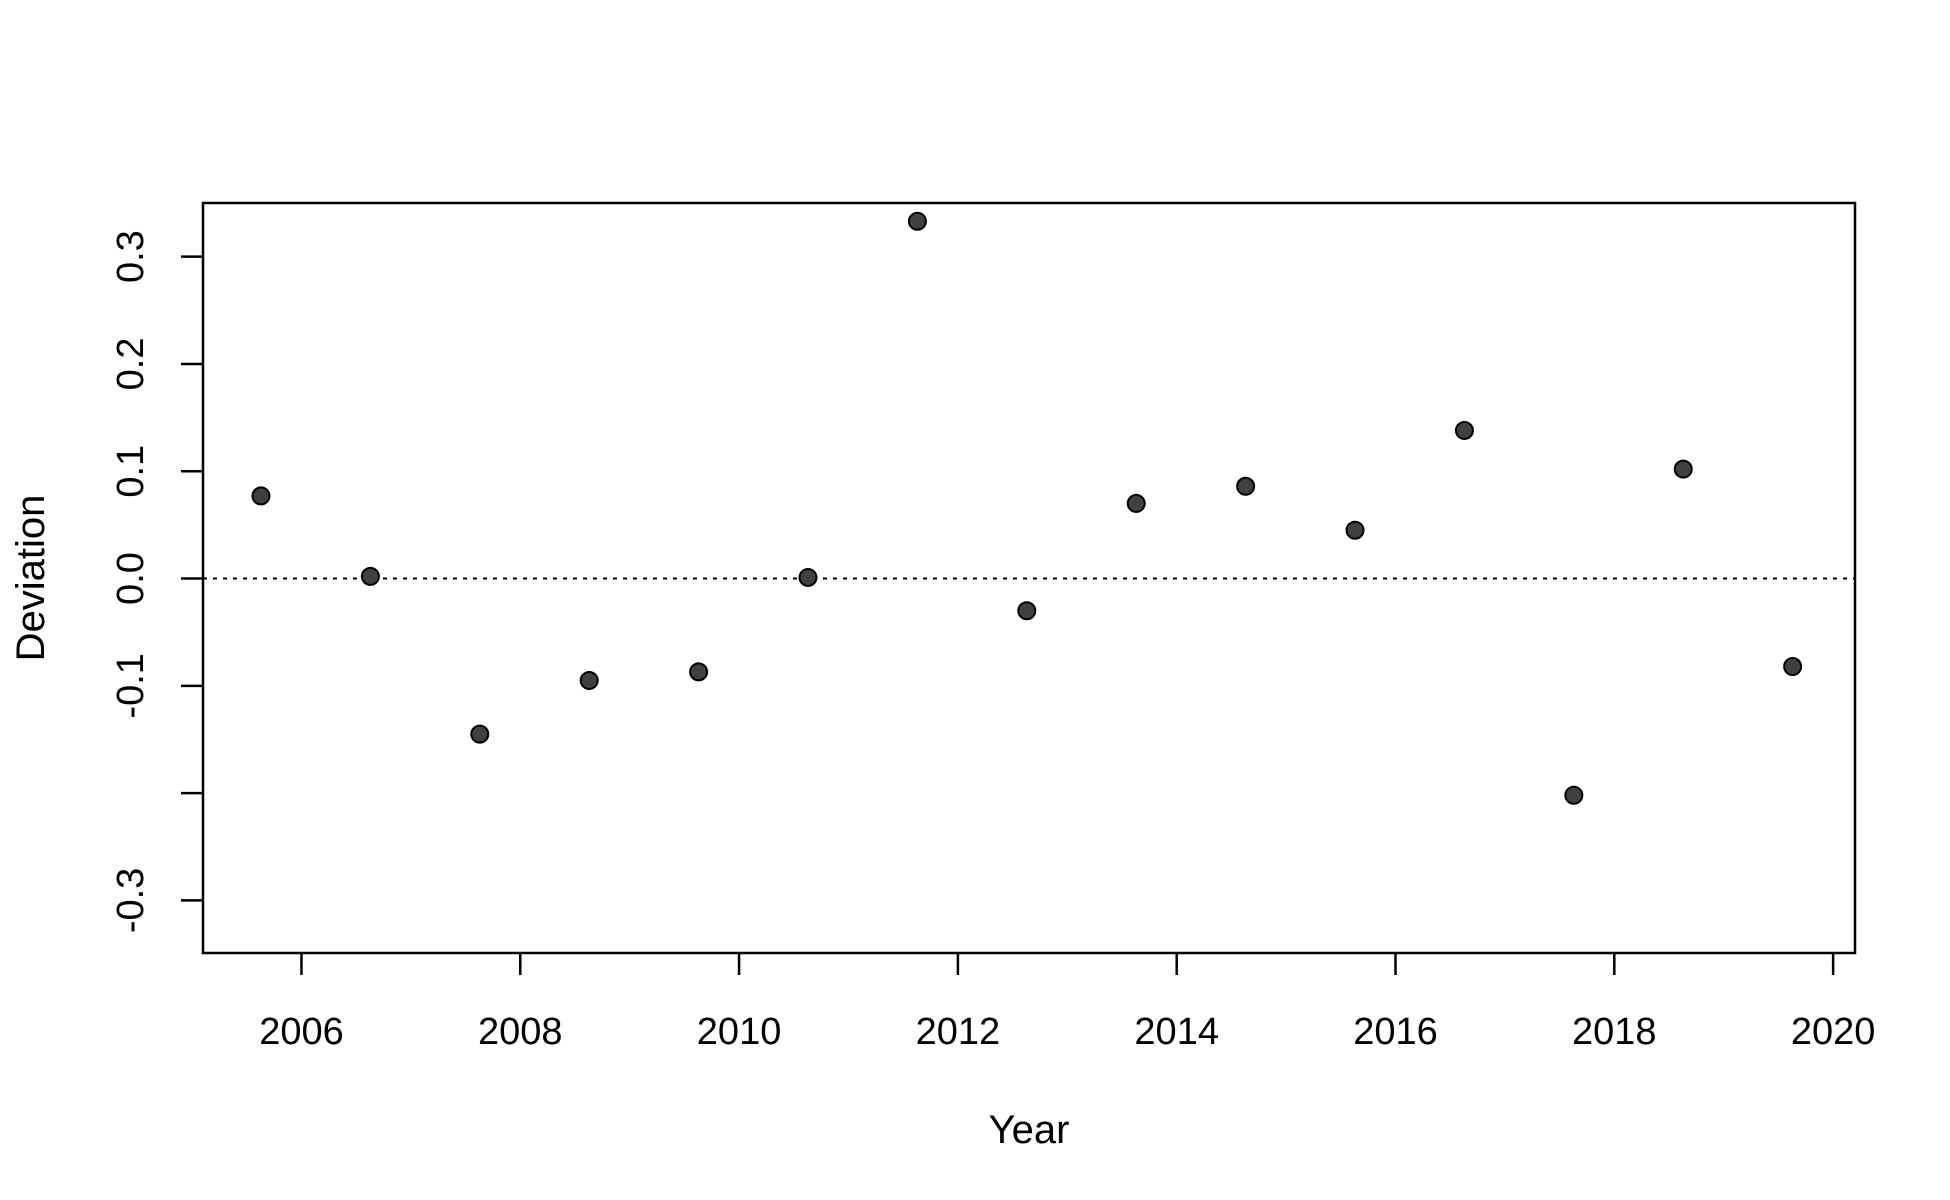 The height and width of the screenshot is (1200, 1950). I want to click on x-tick-label: 2014, so click(1176, 1032).